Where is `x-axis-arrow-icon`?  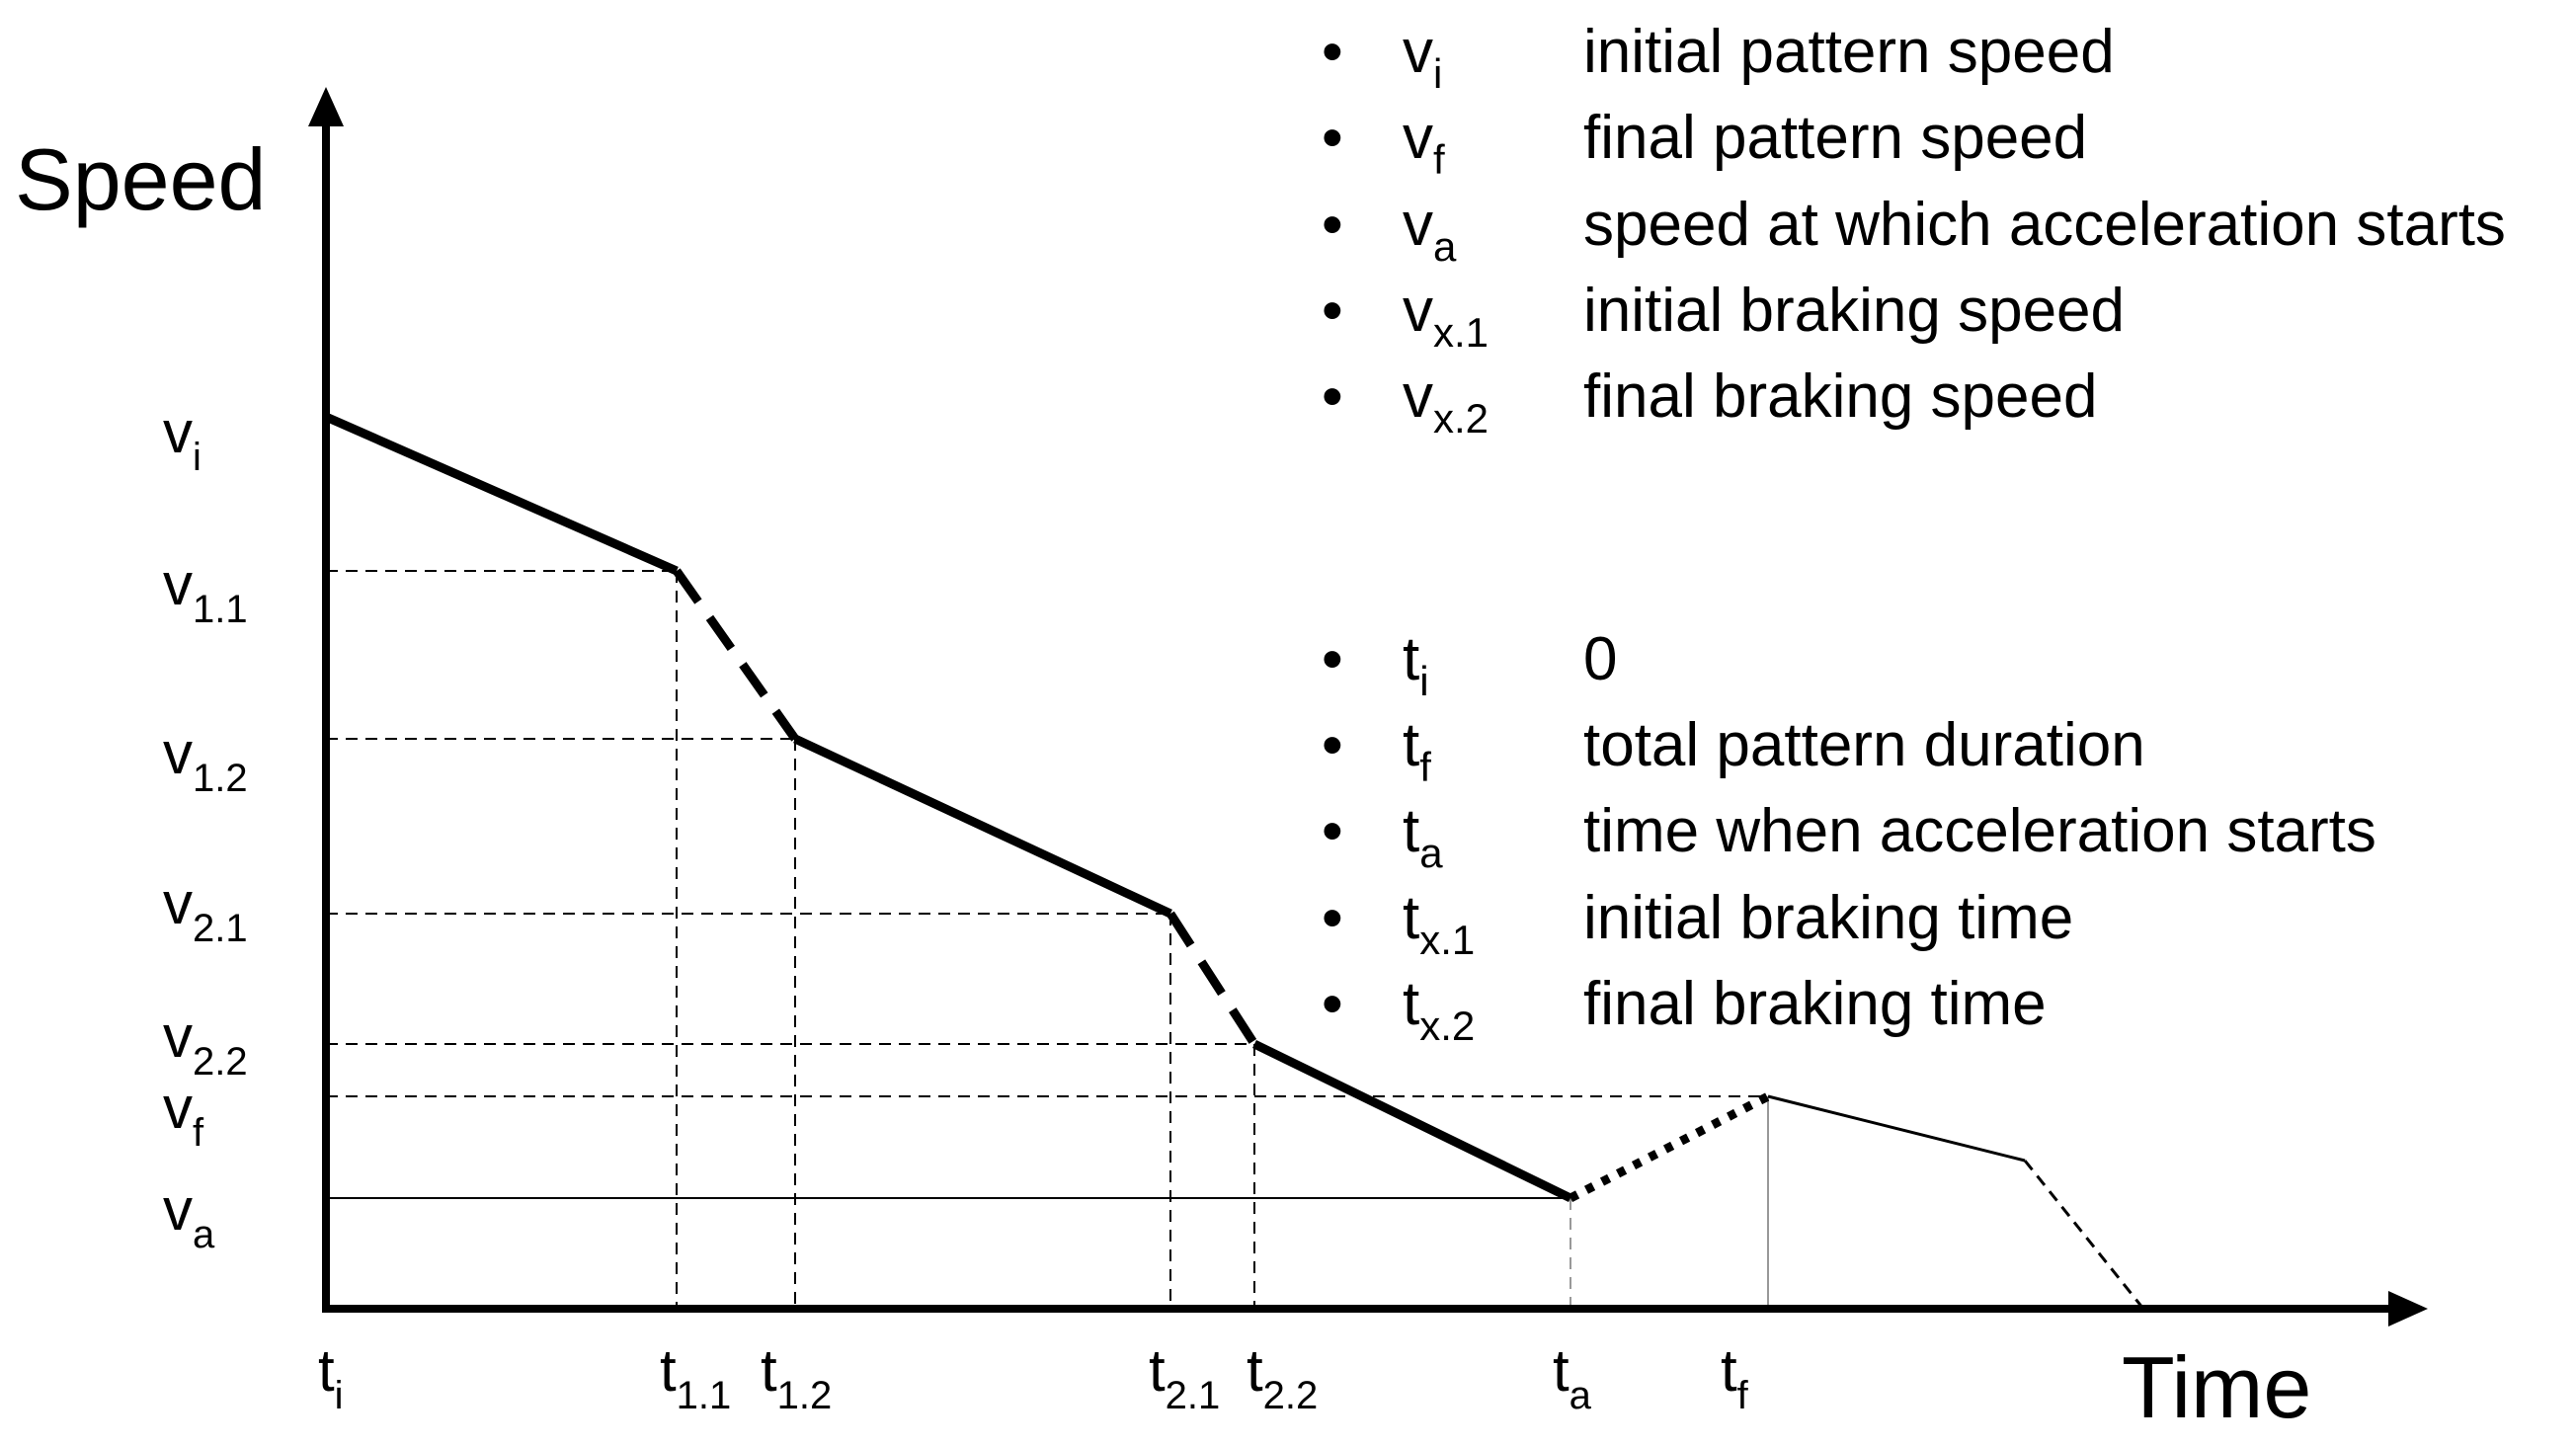 x-axis-arrow-icon is located at coordinates (2408, 1308).